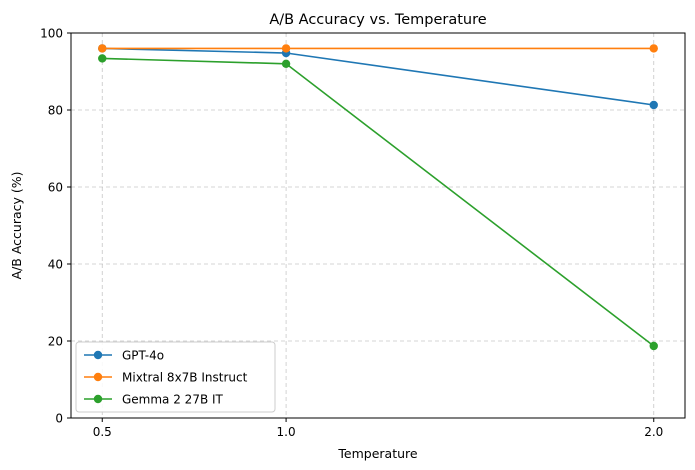 The width and height of the screenshot is (695, 470). Describe the element at coordinates (55, 188) in the screenshot. I see `y-tick-label: 60` at that location.